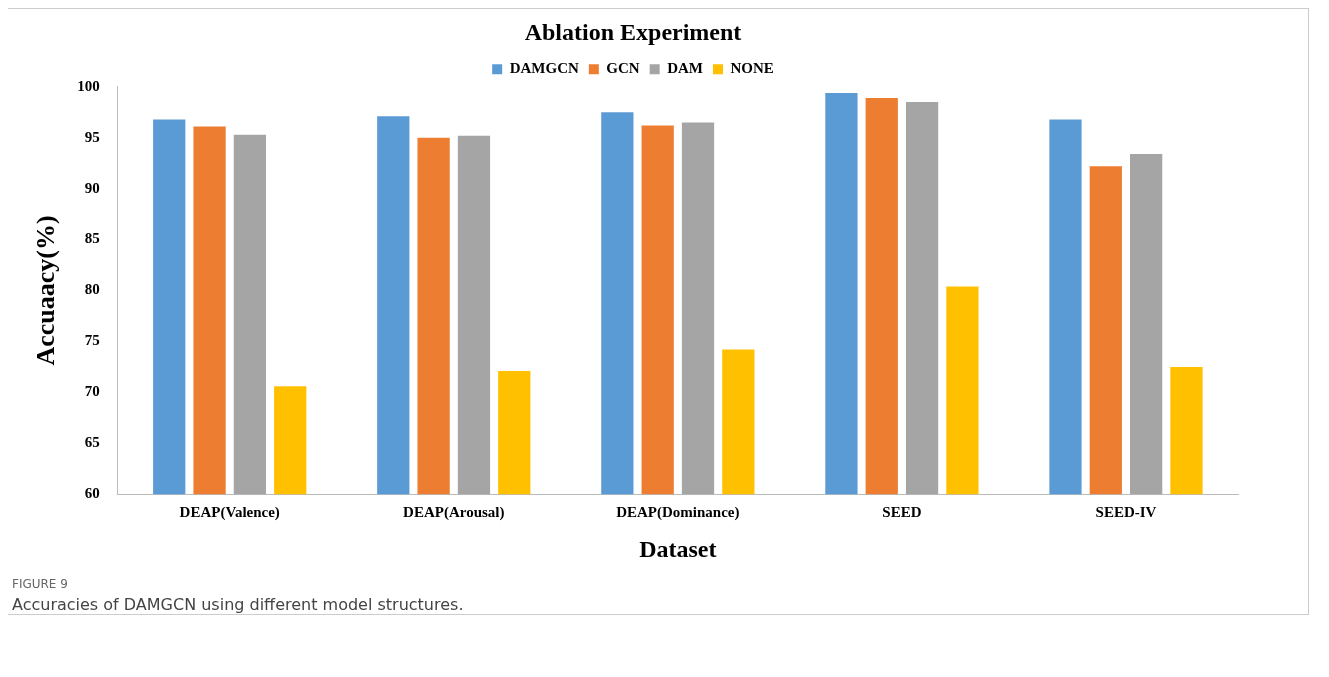  Describe the element at coordinates (902, 512) in the screenshot. I see `x-tick-label: SEED` at that location.